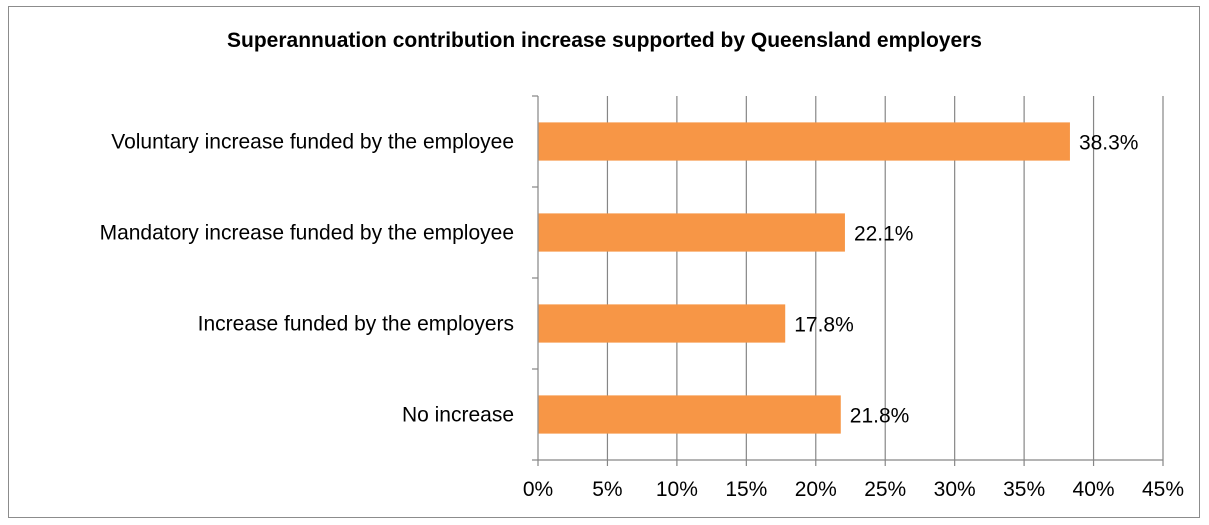 The width and height of the screenshot is (1209, 525). What do you see at coordinates (677, 489) in the screenshot?
I see `x-tick-label: 10%` at bounding box center [677, 489].